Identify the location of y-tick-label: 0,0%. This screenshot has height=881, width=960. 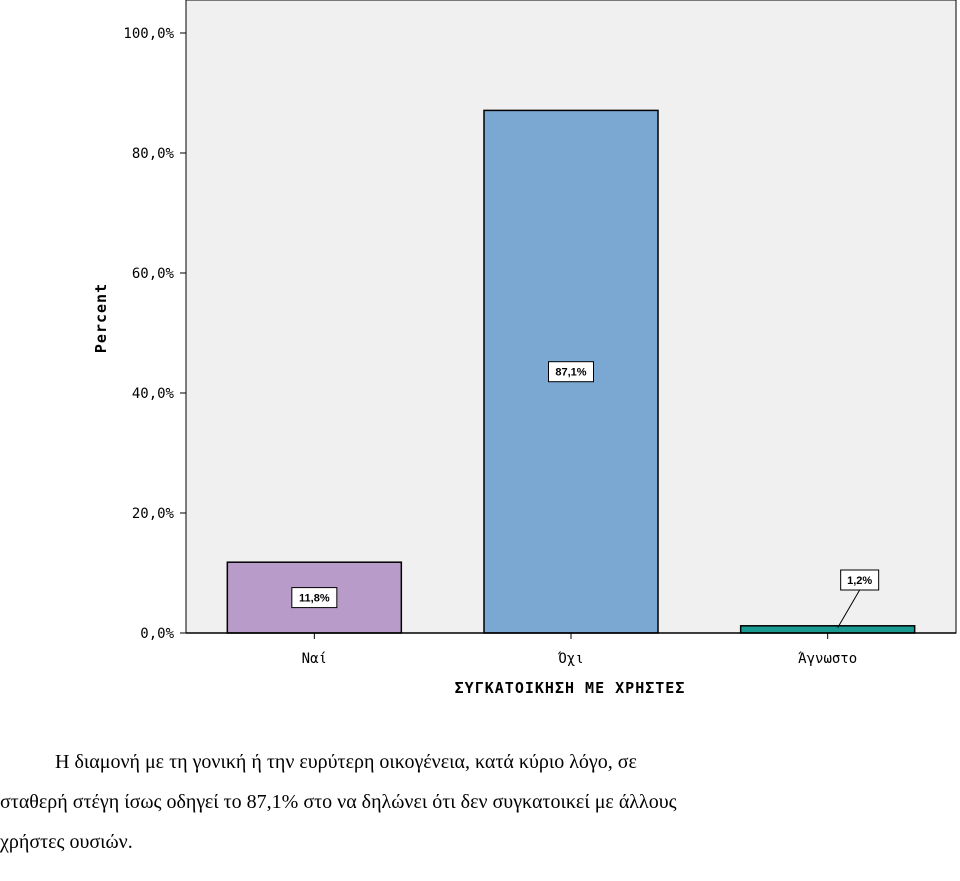
(157, 634).